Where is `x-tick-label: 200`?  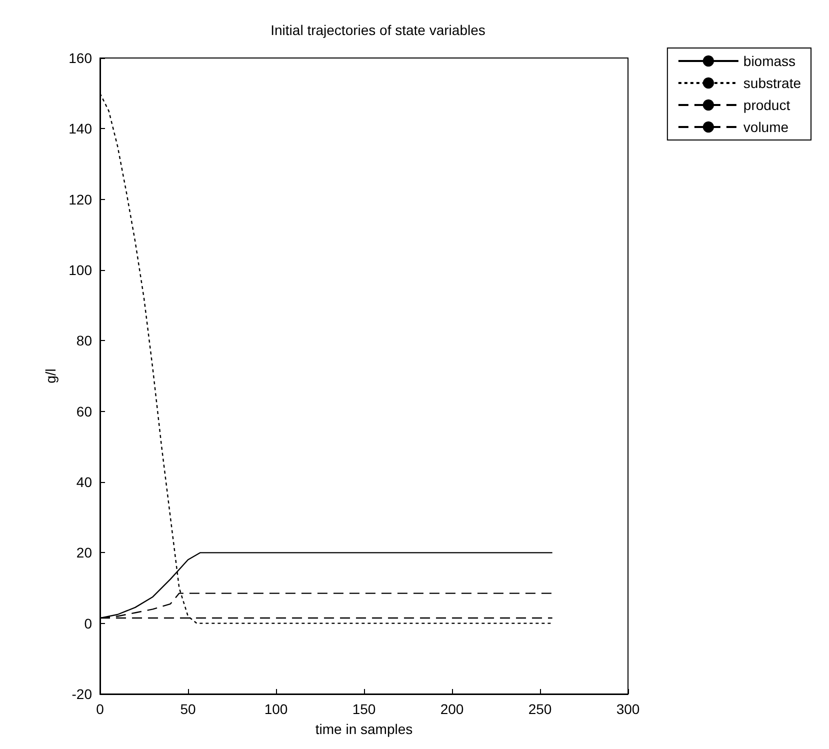 x-tick-label: 200 is located at coordinates (452, 709).